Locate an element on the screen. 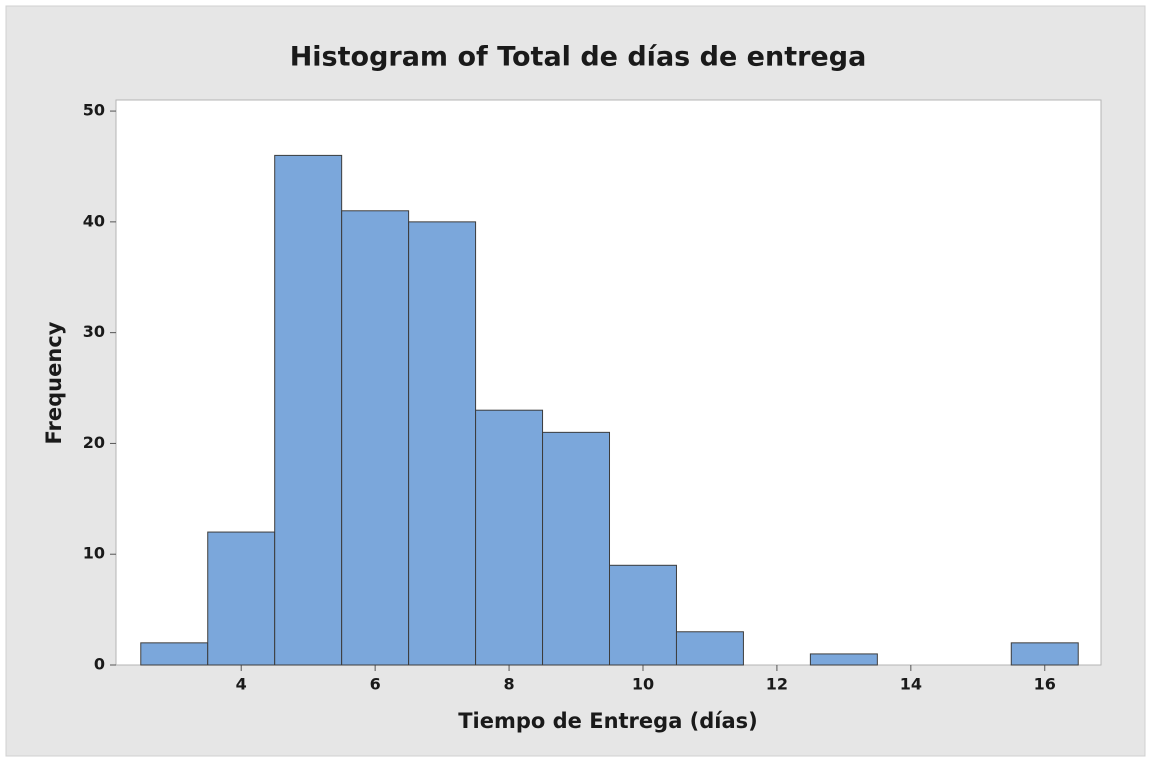  x-tick-label: 8 is located at coordinates (508, 684).